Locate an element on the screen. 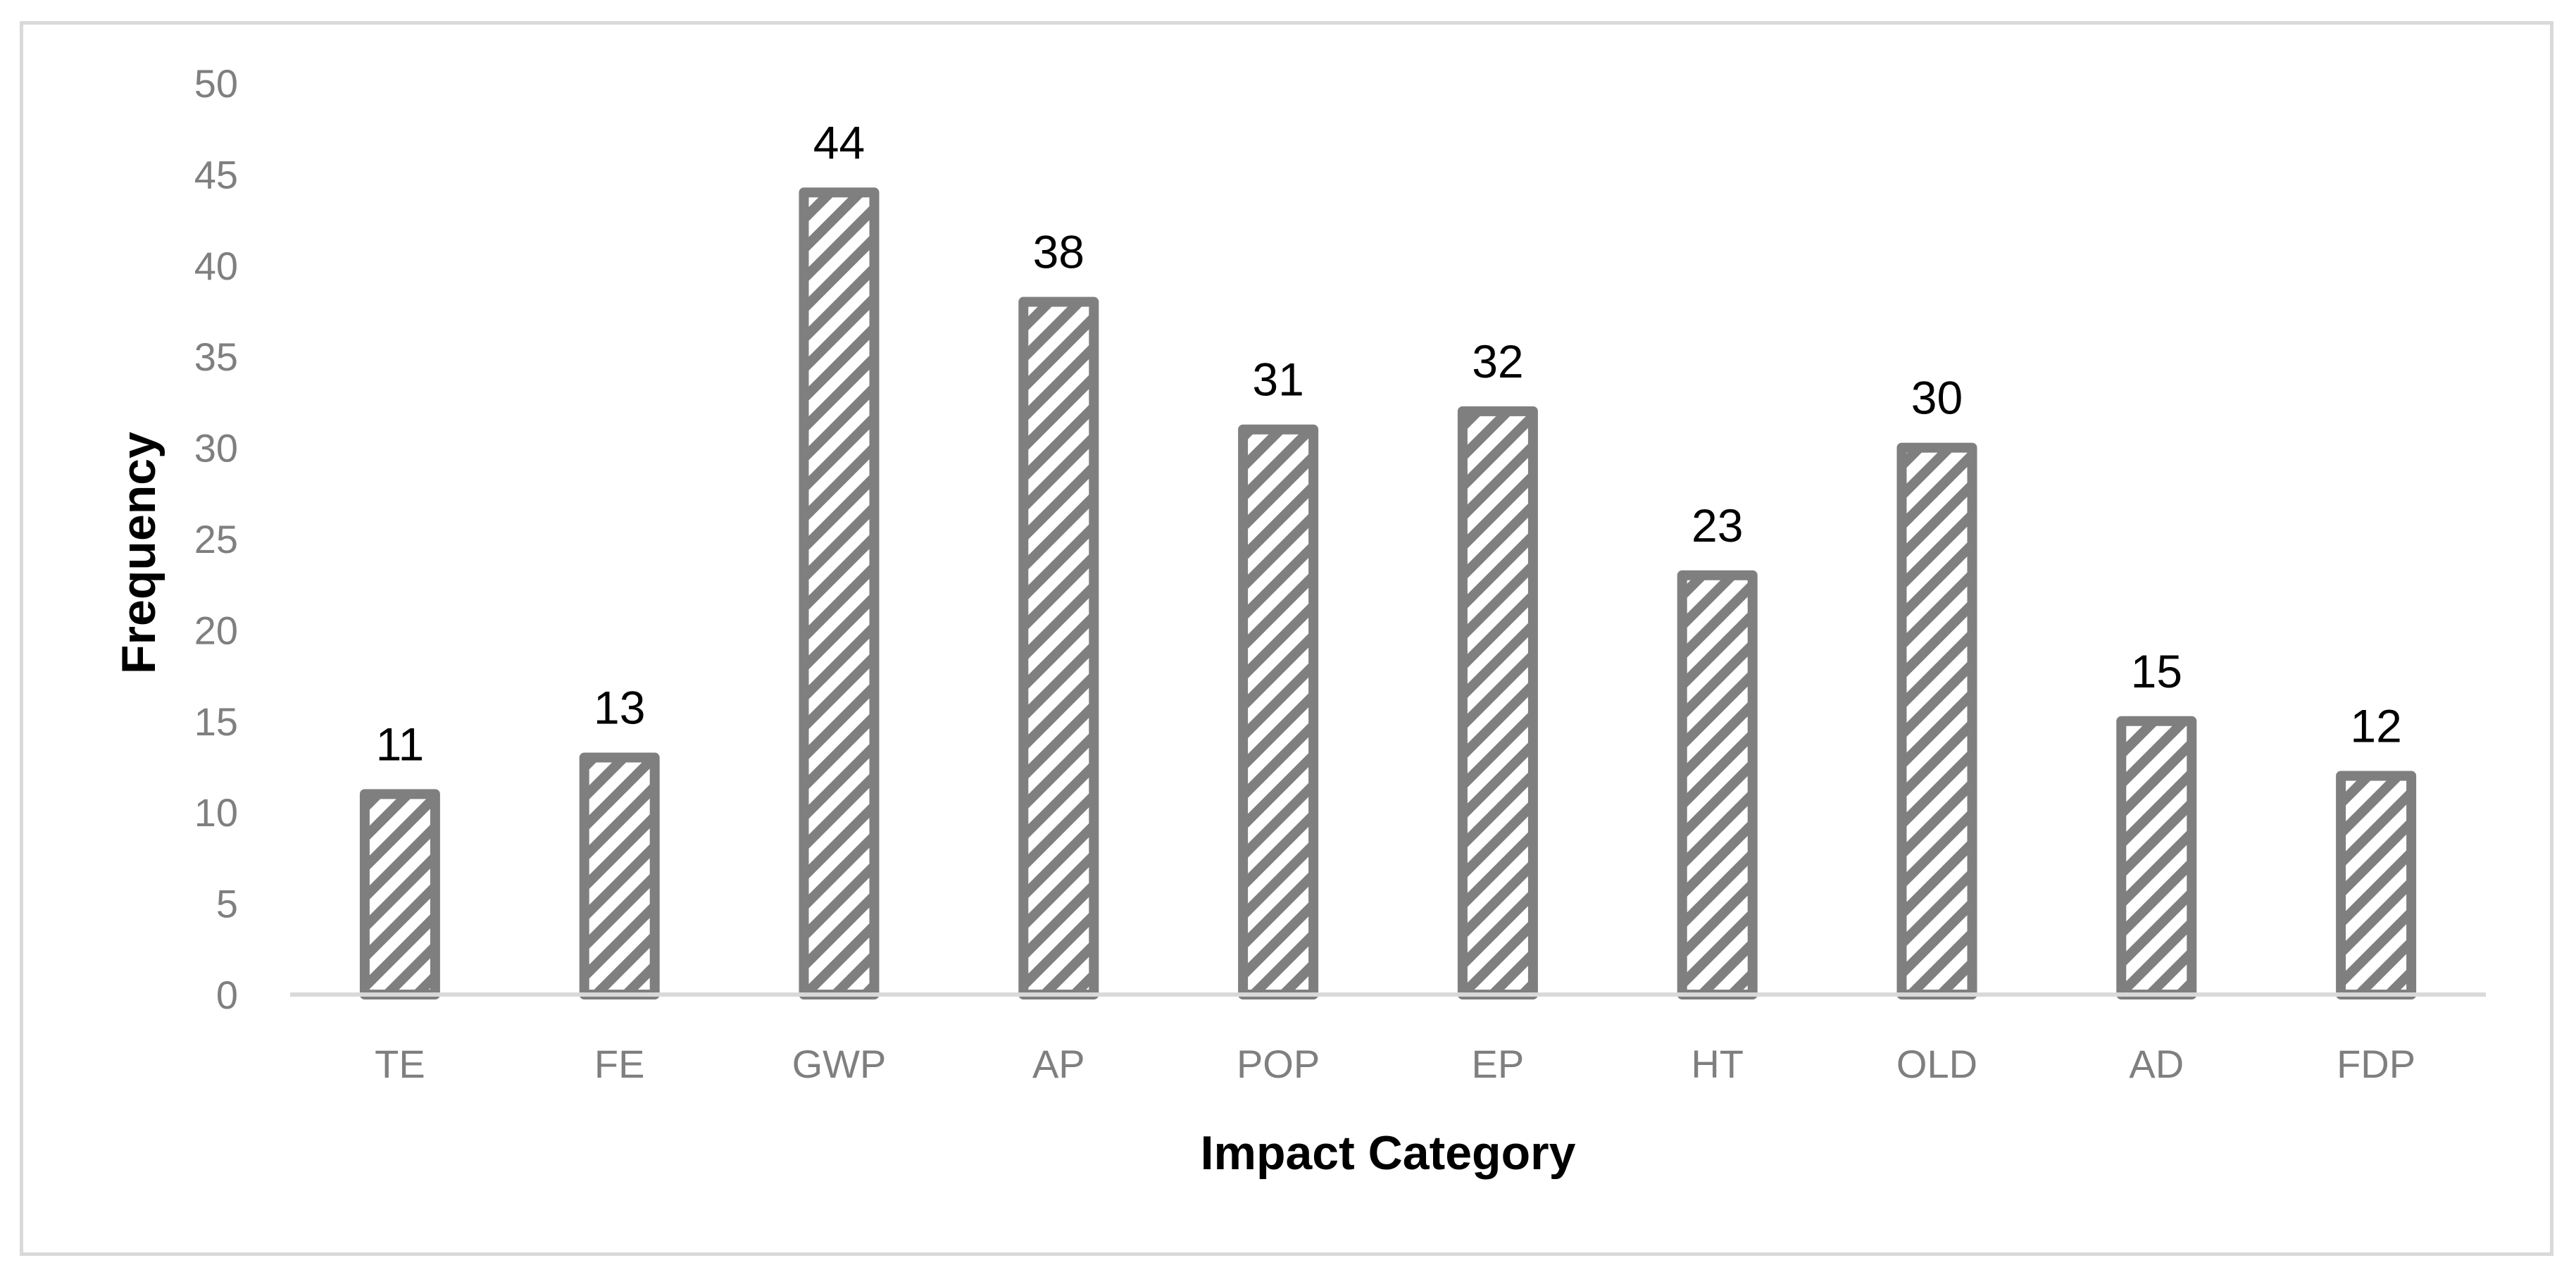  x-tick-label: POP is located at coordinates (1278, 1064).